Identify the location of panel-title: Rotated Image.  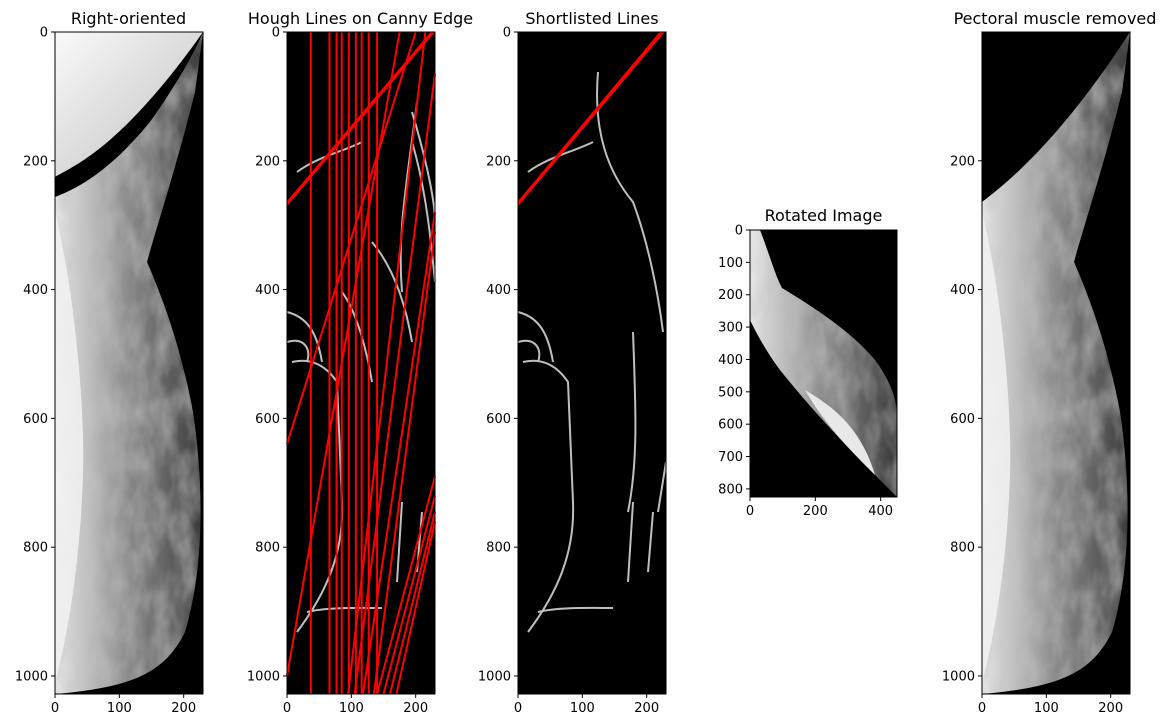
(824, 215).